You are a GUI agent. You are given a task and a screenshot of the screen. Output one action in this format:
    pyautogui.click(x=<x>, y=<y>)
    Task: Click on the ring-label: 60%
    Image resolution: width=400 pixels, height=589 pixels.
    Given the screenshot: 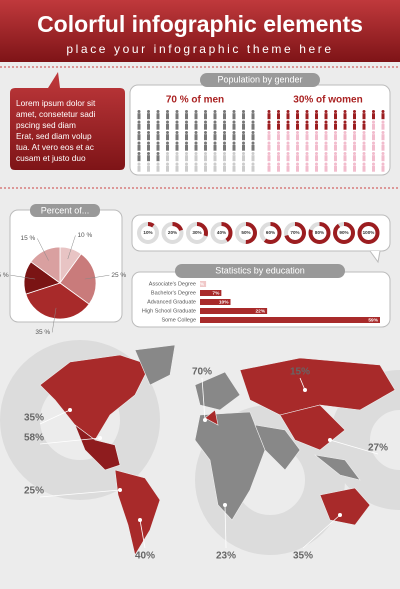 What is the action you would take?
    pyautogui.click(x=270, y=232)
    